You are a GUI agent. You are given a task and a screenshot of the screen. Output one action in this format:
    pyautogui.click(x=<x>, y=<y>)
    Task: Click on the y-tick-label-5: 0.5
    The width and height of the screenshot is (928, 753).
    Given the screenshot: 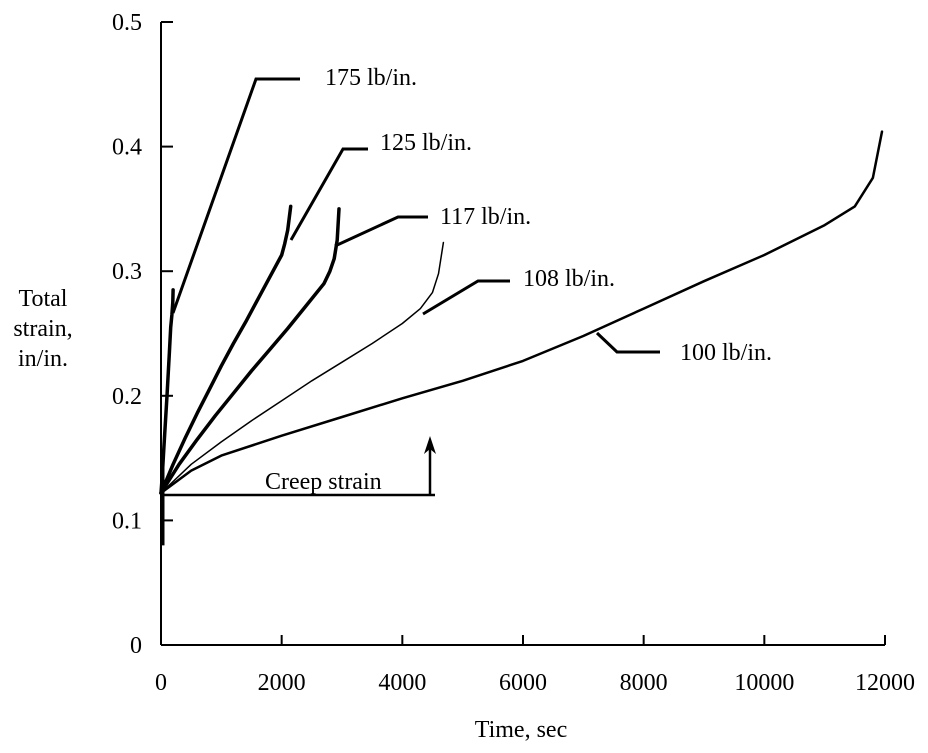 What is the action you would take?
    pyautogui.click(x=127, y=23)
    